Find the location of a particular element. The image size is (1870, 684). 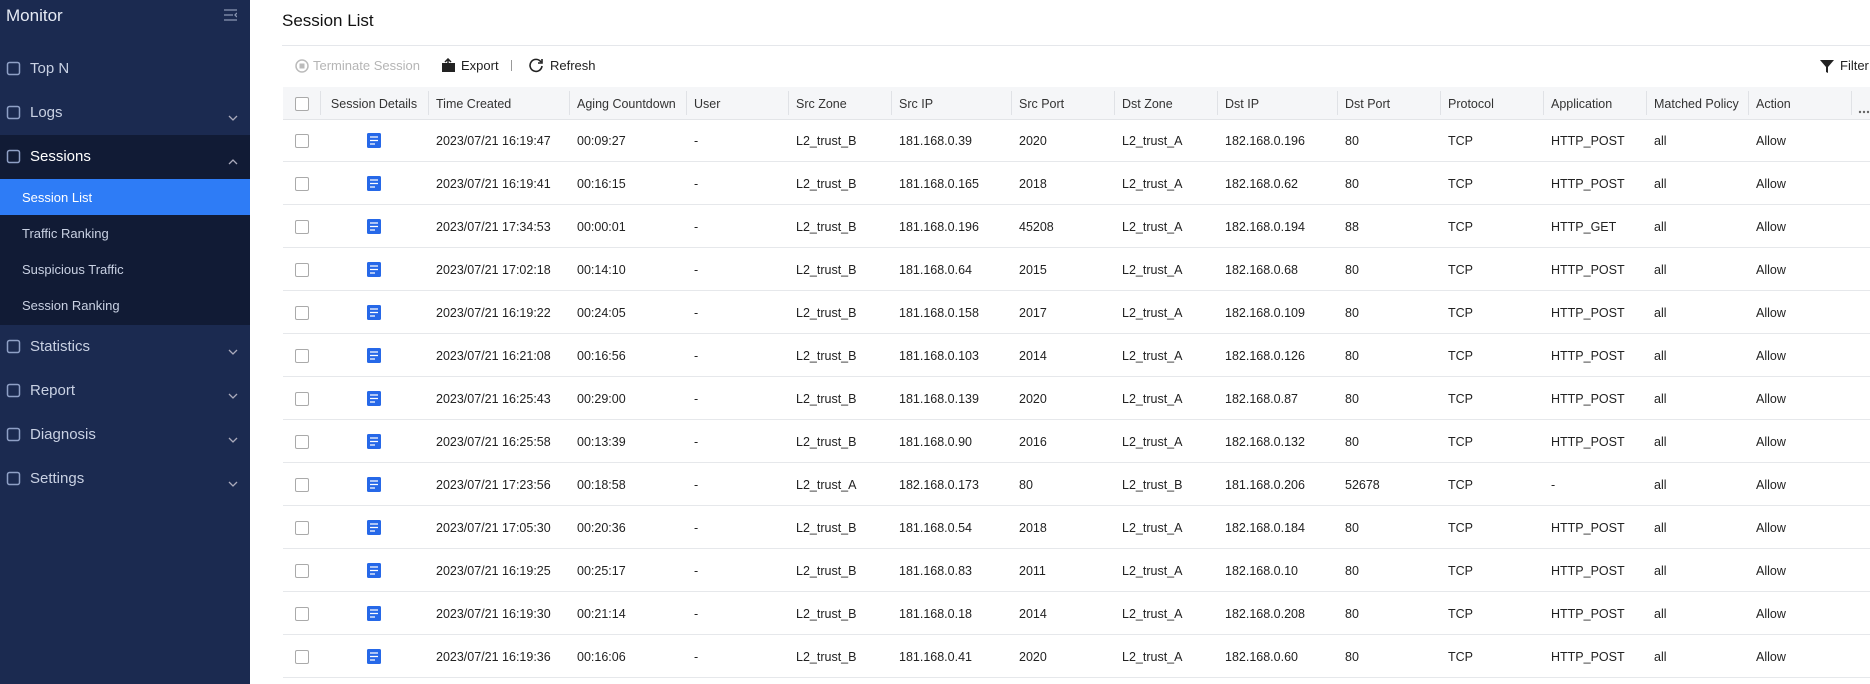

header-checkbox is located at coordinates (302, 104).